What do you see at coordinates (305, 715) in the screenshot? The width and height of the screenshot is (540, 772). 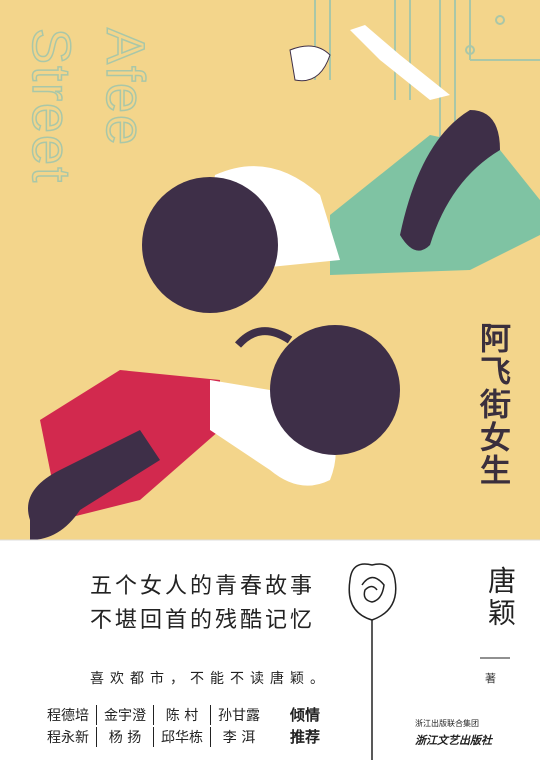 I see `endorsement: 倾情` at bounding box center [305, 715].